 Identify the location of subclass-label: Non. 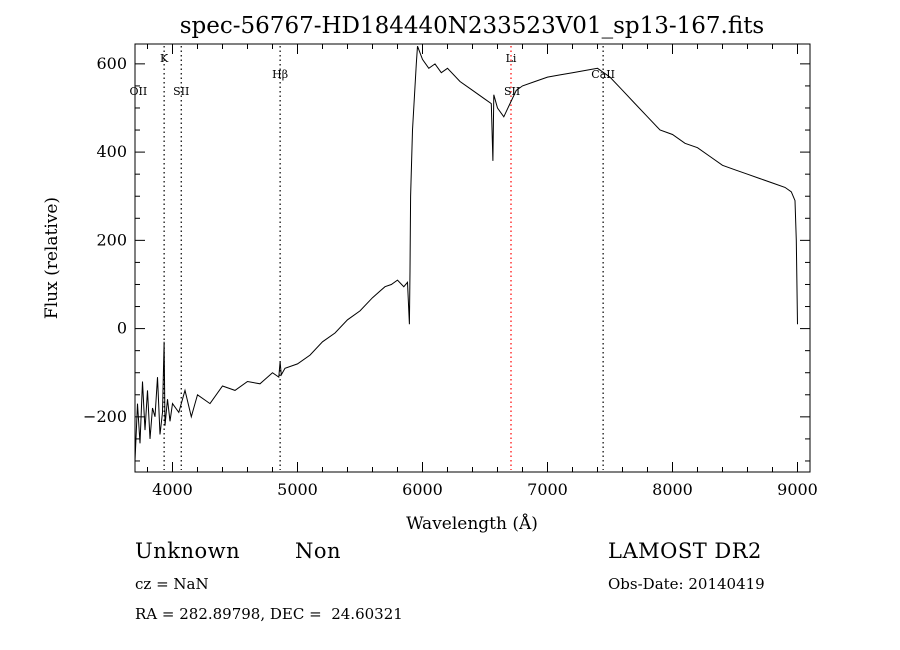
(318, 551).